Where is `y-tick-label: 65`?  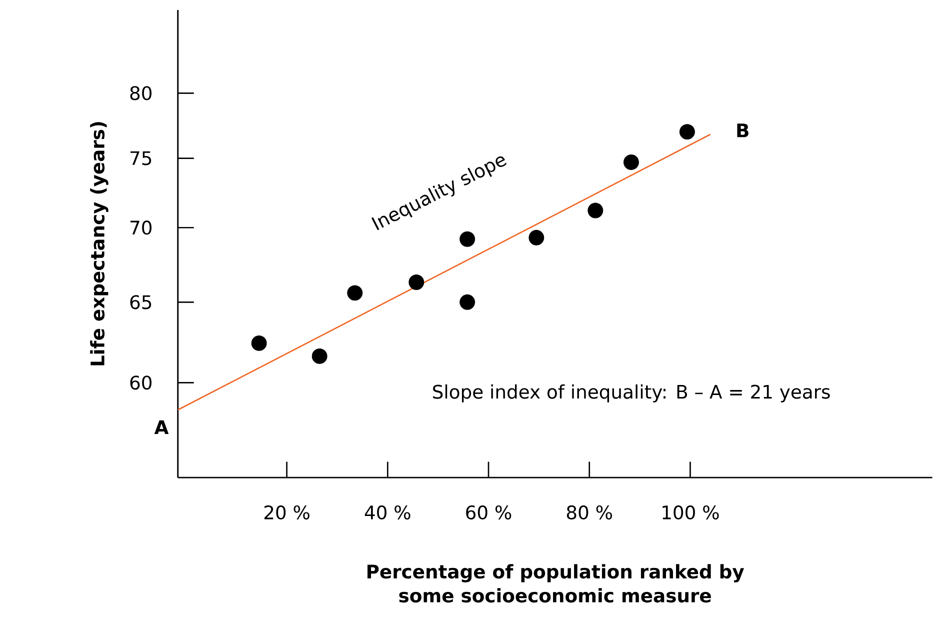
y-tick-label: 65 is located at coordinates (141, 302).